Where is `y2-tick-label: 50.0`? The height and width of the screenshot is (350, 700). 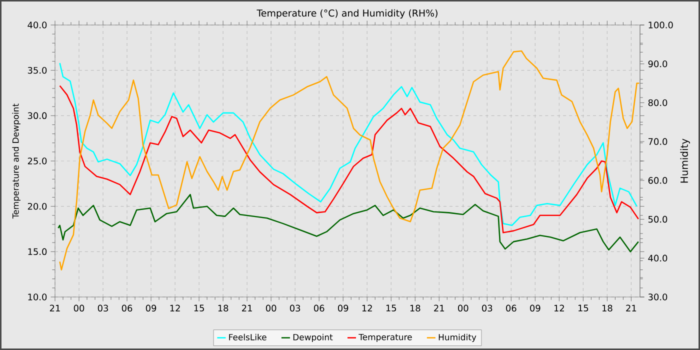
y2-tick-label: 50.0 is located at coordinates (658, 219).